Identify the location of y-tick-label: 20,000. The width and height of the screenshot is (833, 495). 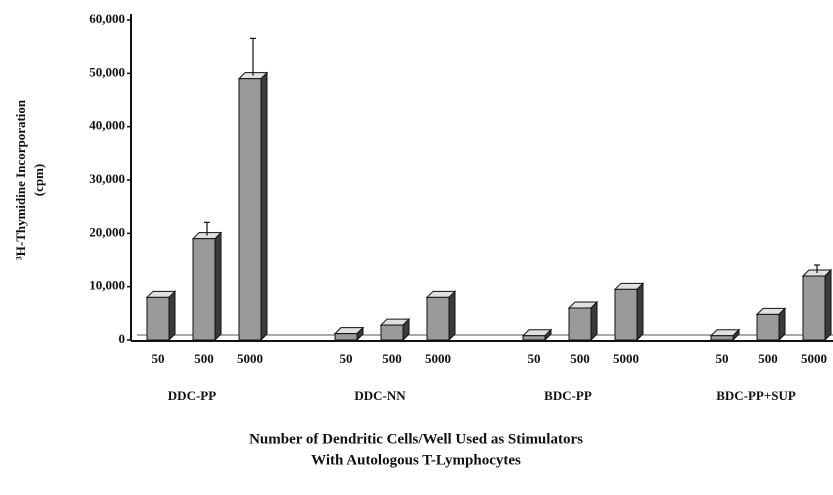
(107, 231).